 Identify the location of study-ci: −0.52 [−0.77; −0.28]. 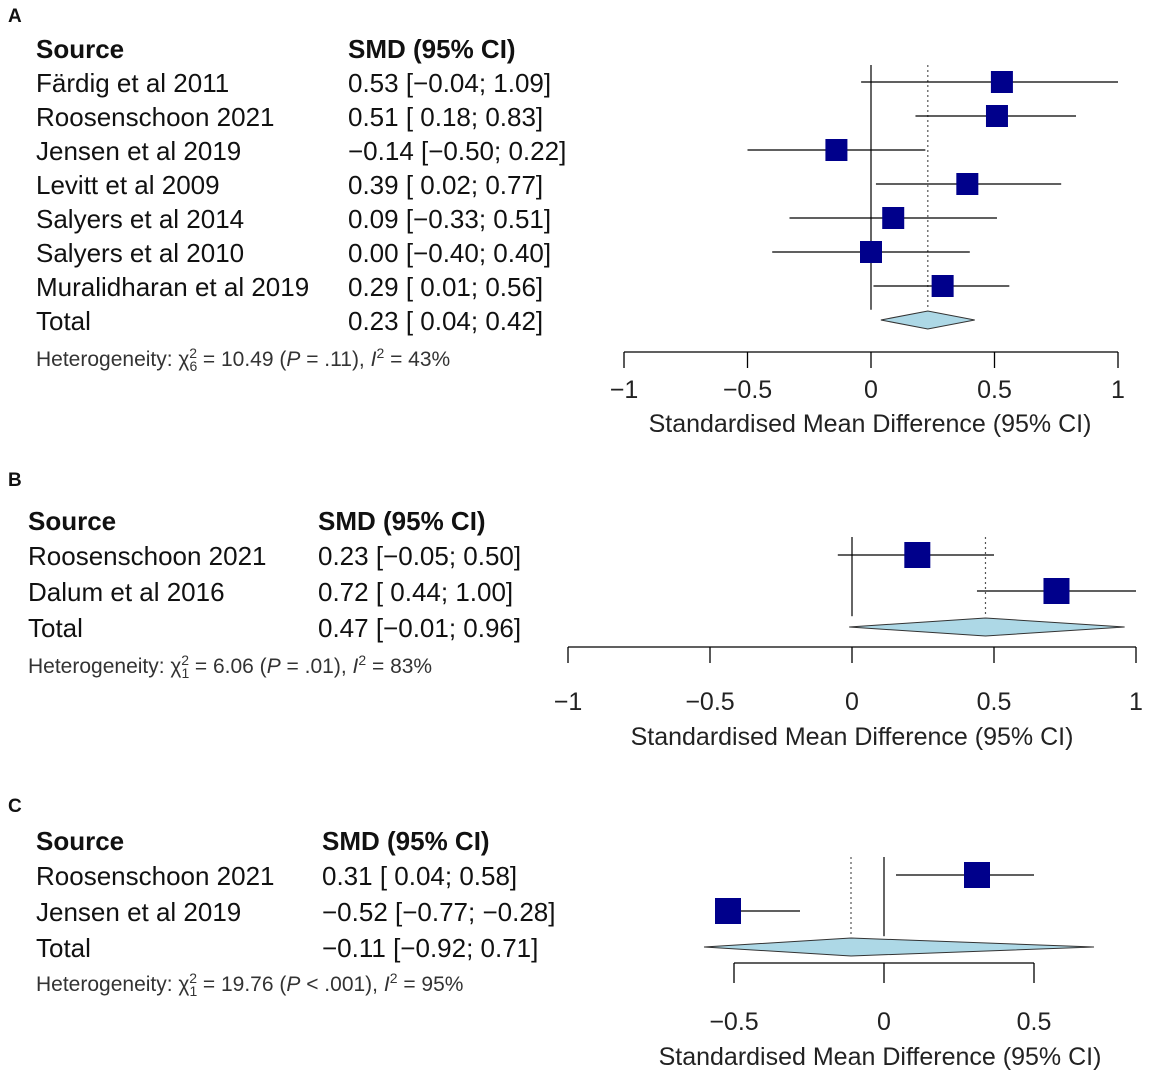
(439, 912).